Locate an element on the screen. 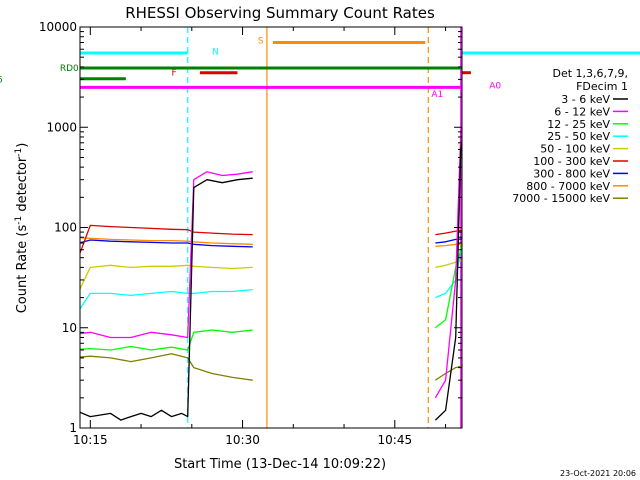 This screenshot has height=480, width=640. flag-label-5: A0 is located at coordinates (495, 87).